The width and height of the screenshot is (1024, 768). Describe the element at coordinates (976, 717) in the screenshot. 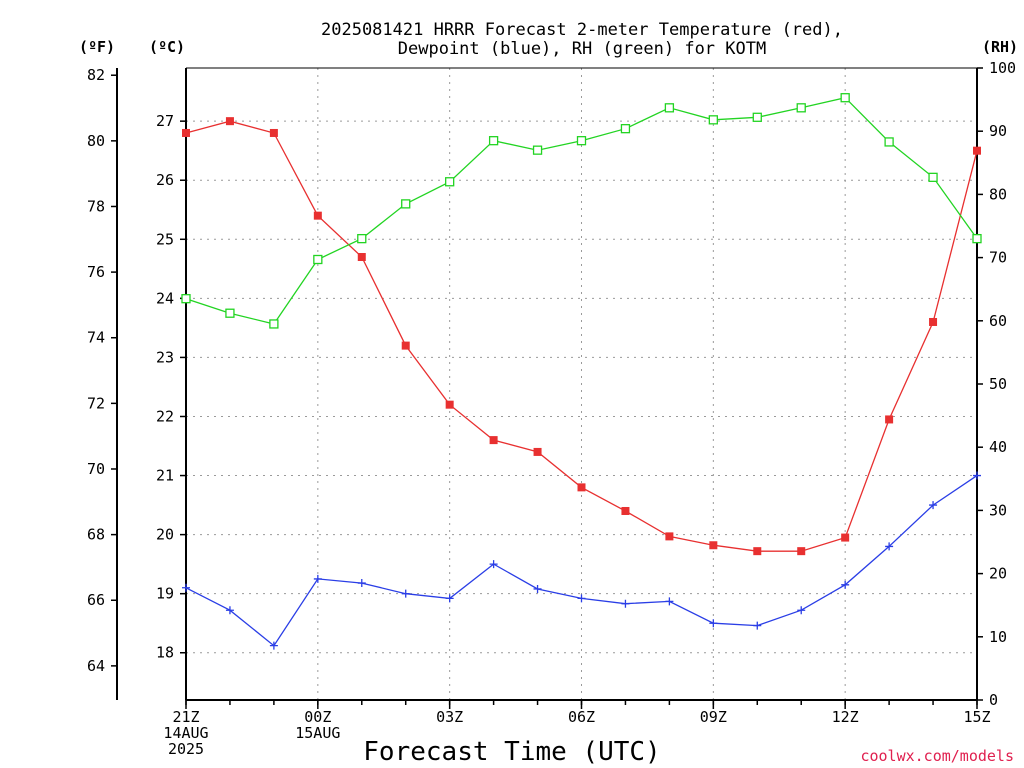

I see `x-tick-label: 15Z` at that location.